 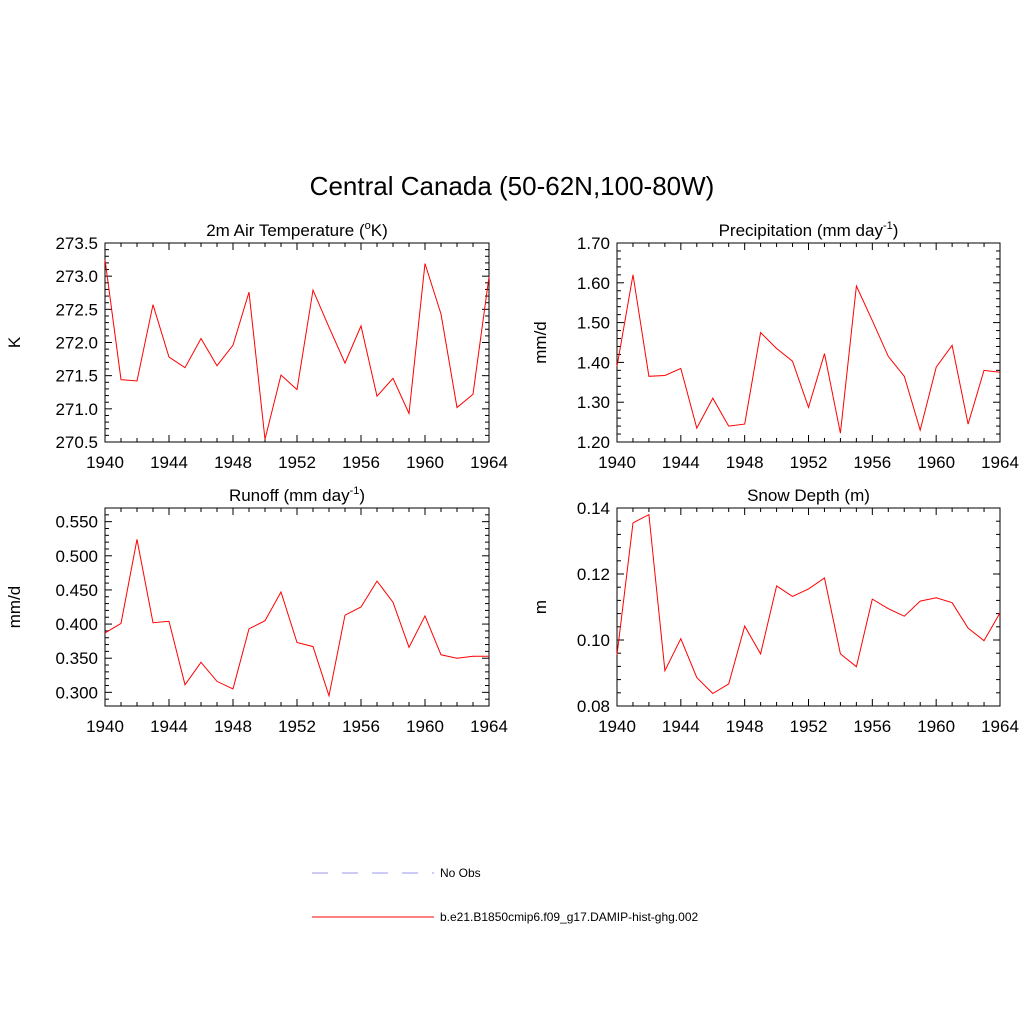 What do you see at coordinates (593, 243) in the screenshot?
I see `y-tick-label: 1.70` at bounding box center [593, 243].